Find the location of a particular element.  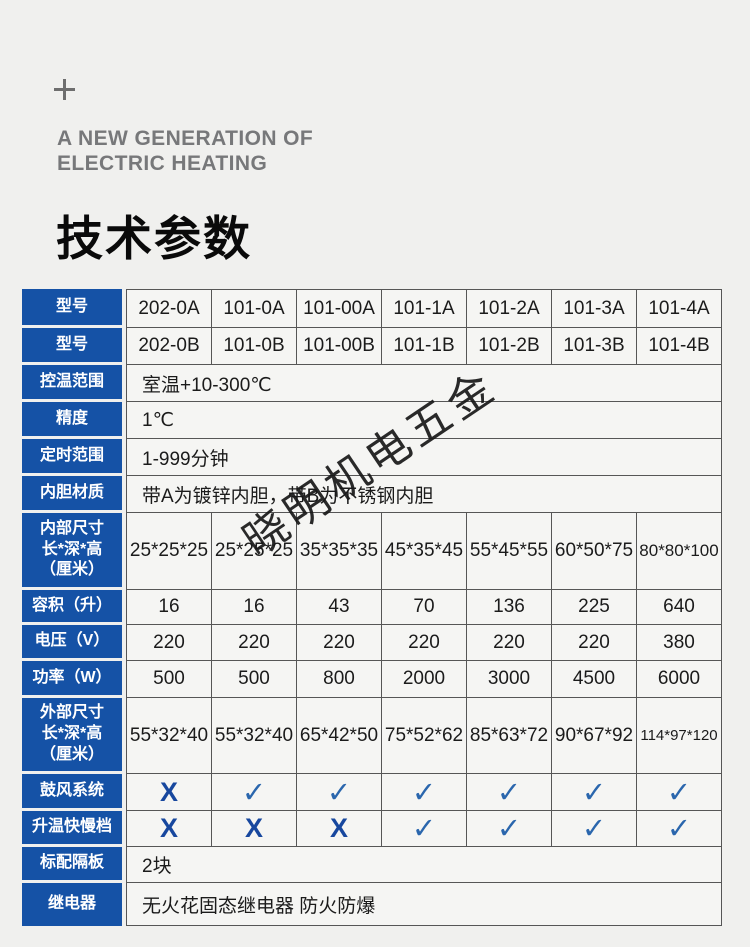

row-label: 鼓风系统 is located at coordinates (72, 791).